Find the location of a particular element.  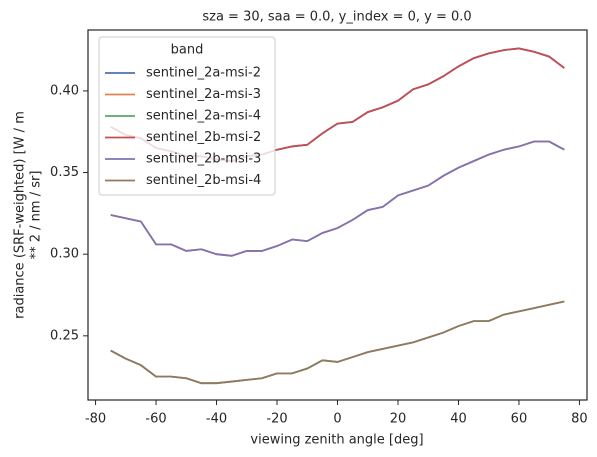

legend-label: sentinel_2b-msi-2 is located at coordinates (203, 137).